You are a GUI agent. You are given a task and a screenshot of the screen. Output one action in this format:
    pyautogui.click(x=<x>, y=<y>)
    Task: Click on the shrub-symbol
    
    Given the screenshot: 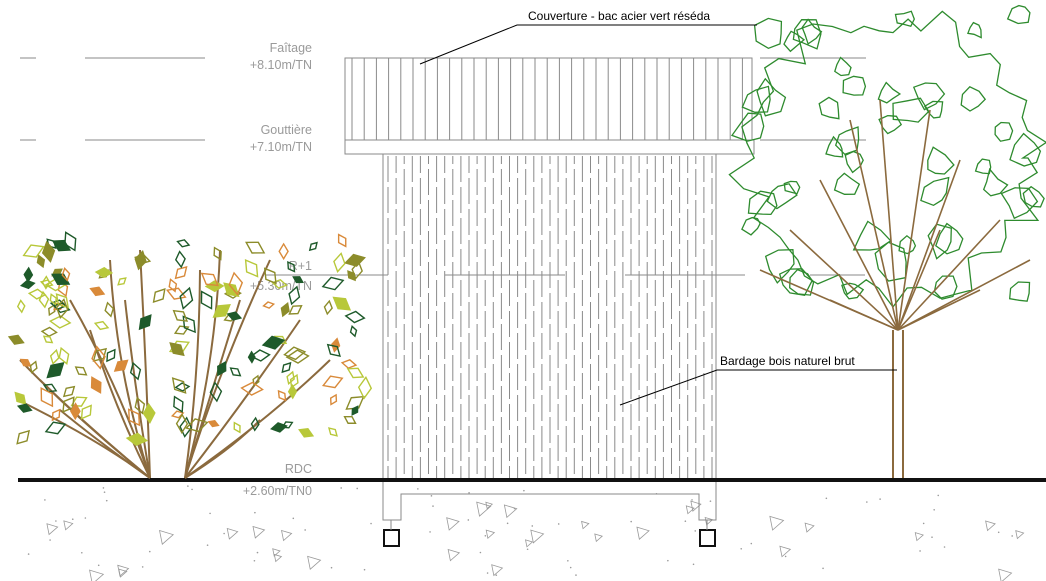 What is the action you would take?
    pyautogui.click(x=190, y=355)
    